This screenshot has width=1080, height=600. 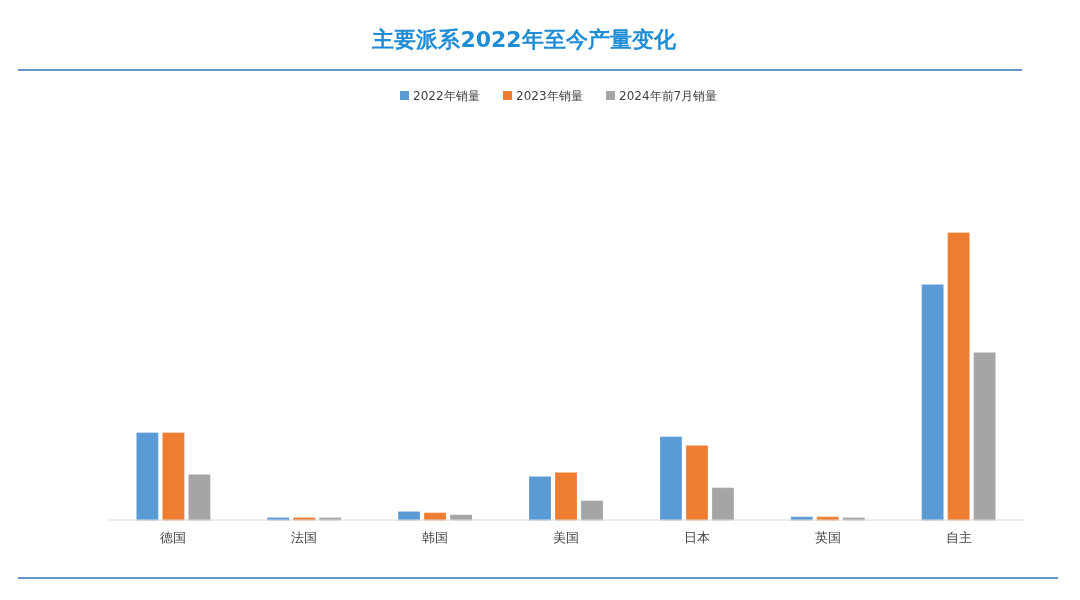 What do you see at coordinates (566, 537) in the screenshot?
I see `x-tick-label: 美国` at bounding box center [566, 537].